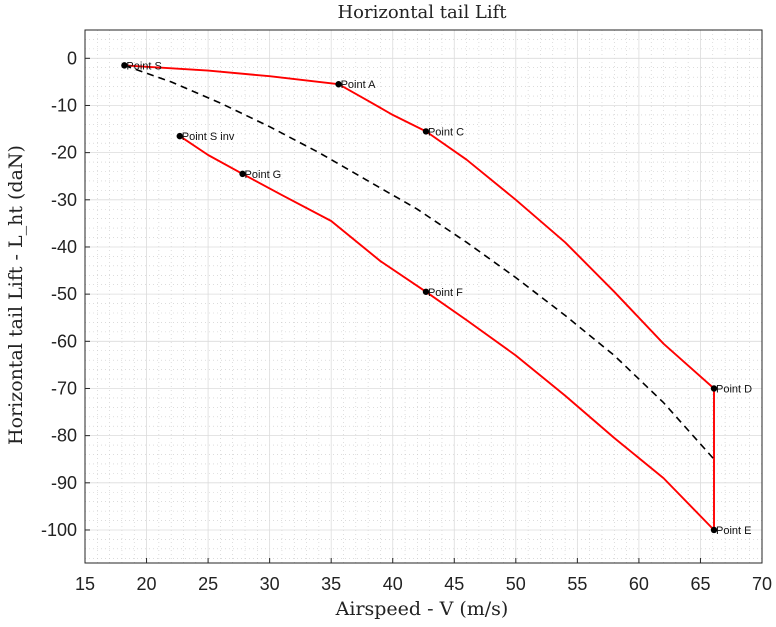 This screenshot has height=627, width=776. Describe the element at coordinates (714, 388) in the screenshot. I see `point-d-marker` at that location.